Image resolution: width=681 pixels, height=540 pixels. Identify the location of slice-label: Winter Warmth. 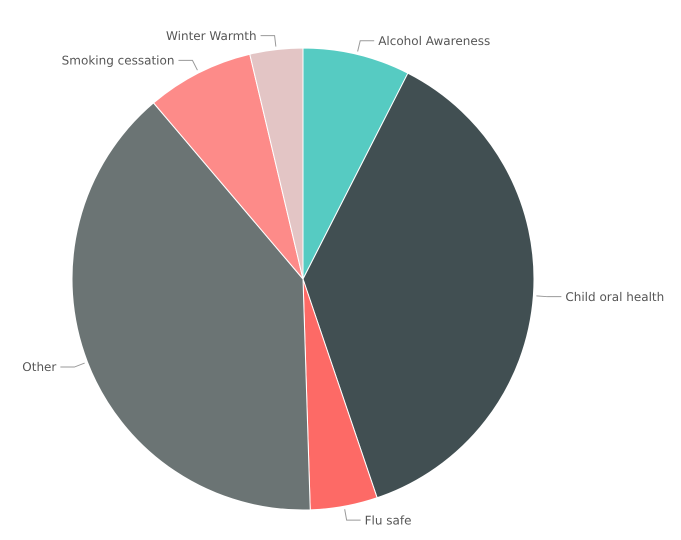
(211, 35).